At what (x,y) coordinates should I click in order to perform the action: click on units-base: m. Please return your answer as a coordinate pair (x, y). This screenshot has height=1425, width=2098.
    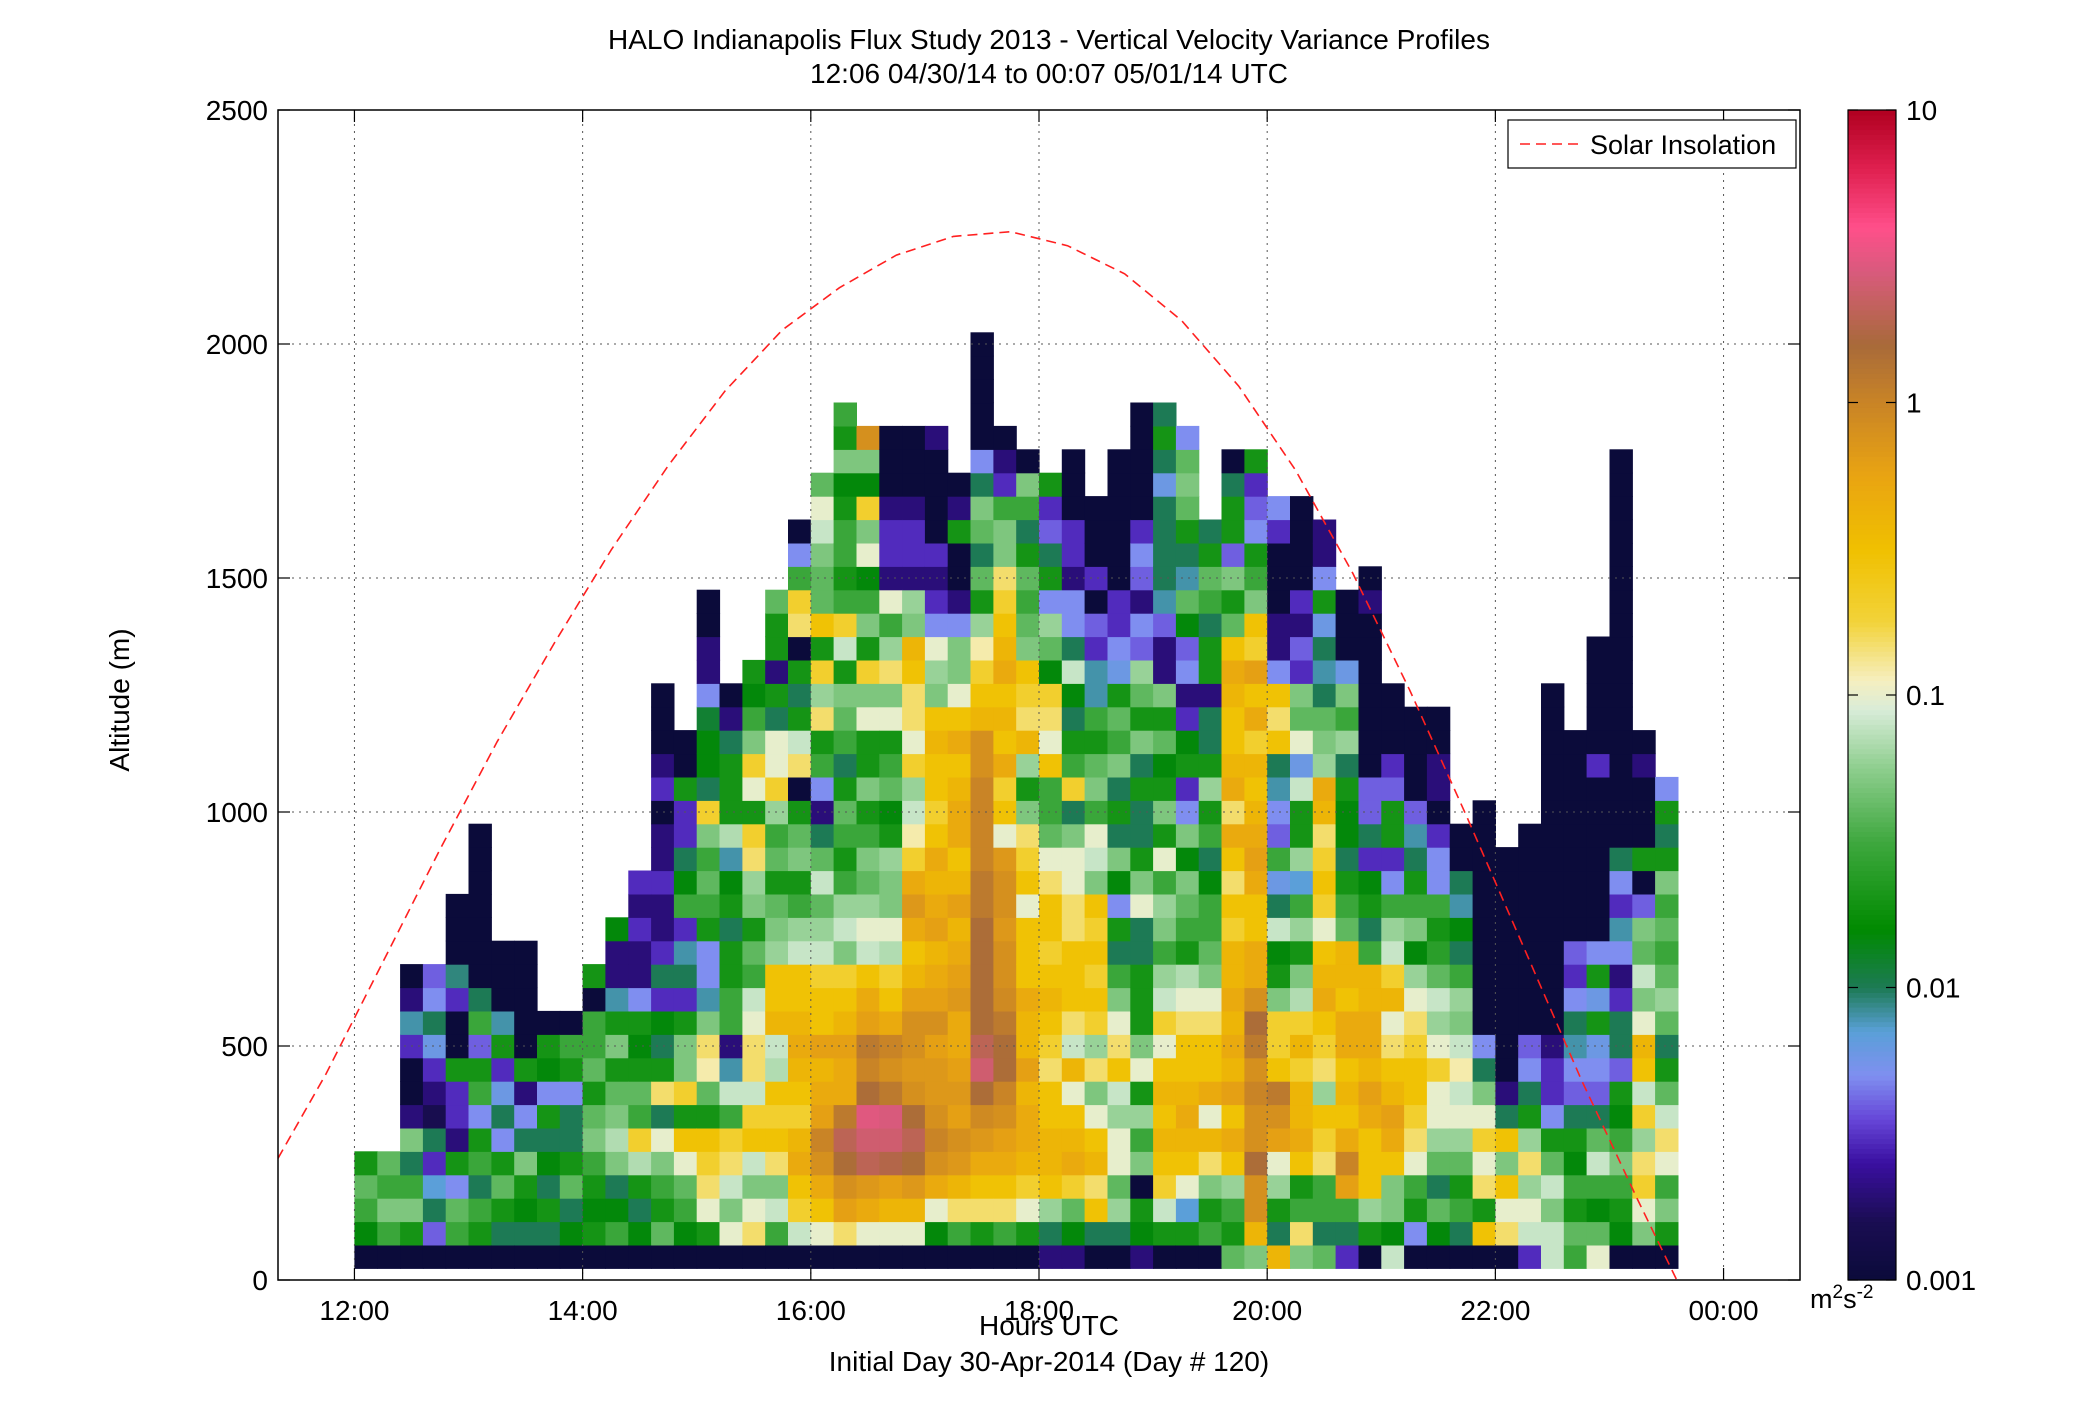
    Looking at the image, I should click on (1821, 1299).